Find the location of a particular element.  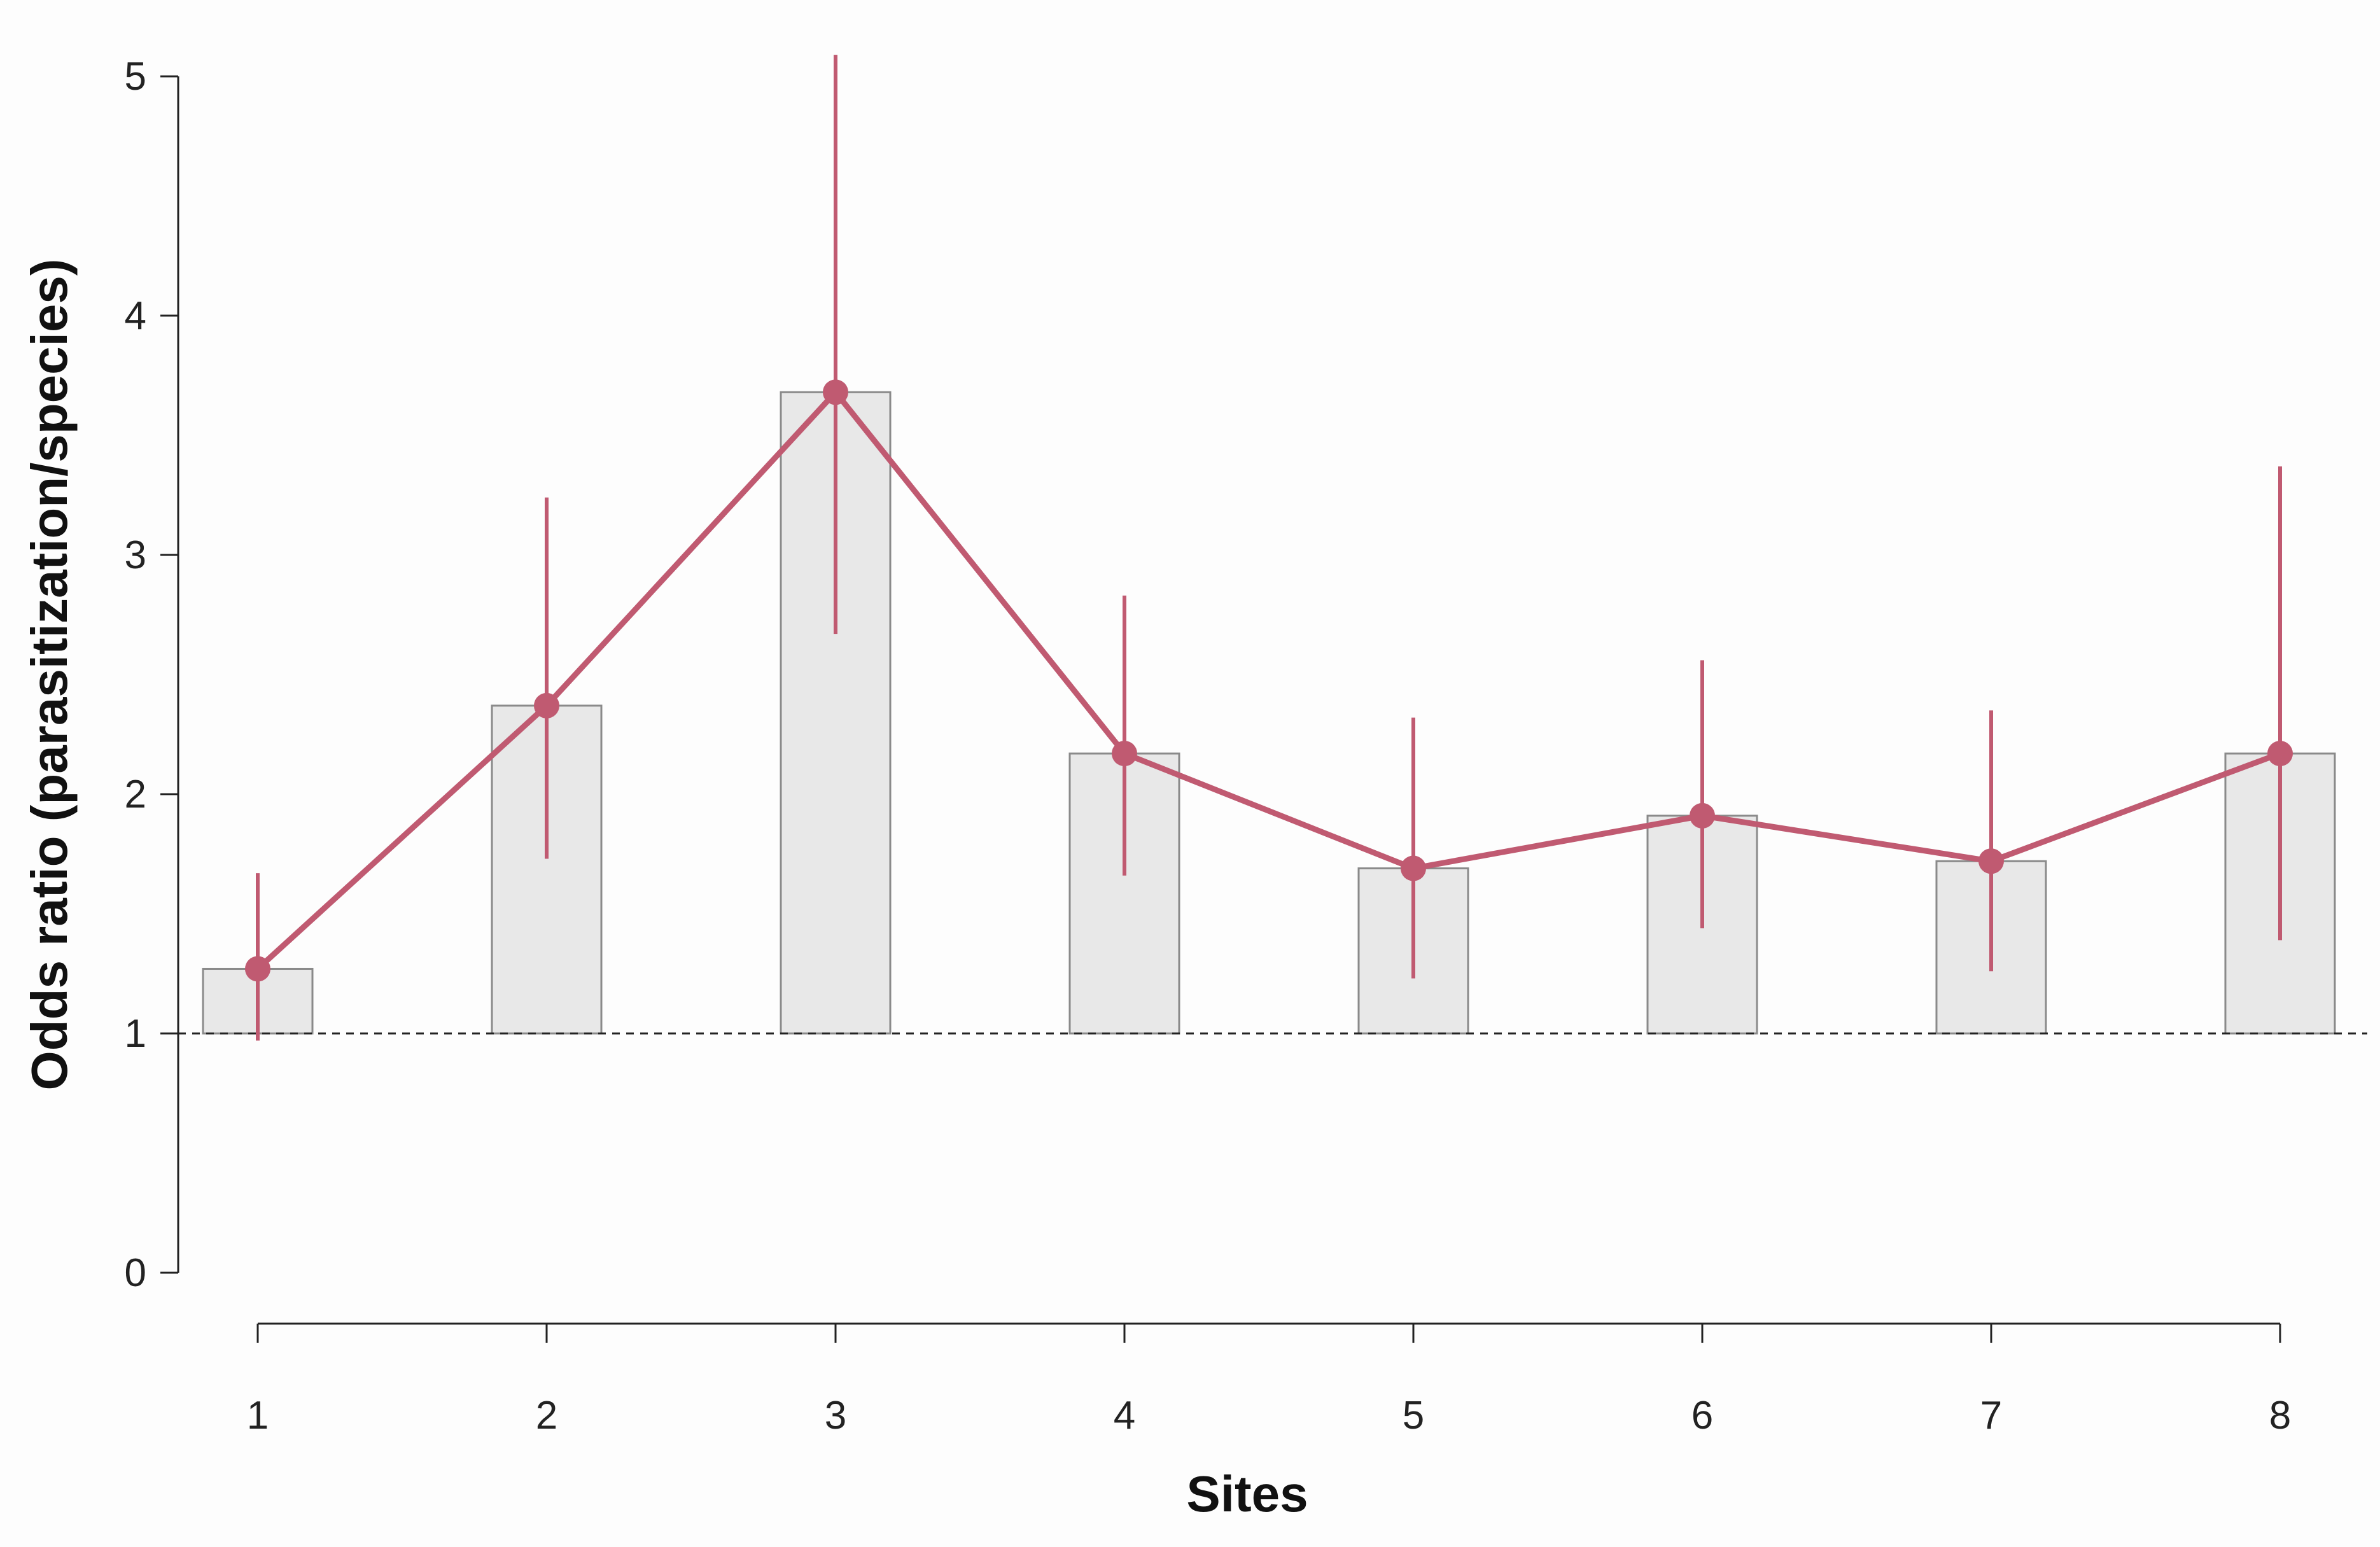

y-tick-label-5: 5 is located at coordinates (135, 77).